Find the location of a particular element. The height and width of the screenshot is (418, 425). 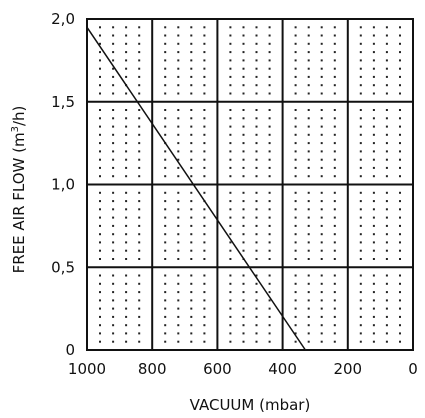

y-axis-title-suffix: /h) is located at coordinates (19, 116).